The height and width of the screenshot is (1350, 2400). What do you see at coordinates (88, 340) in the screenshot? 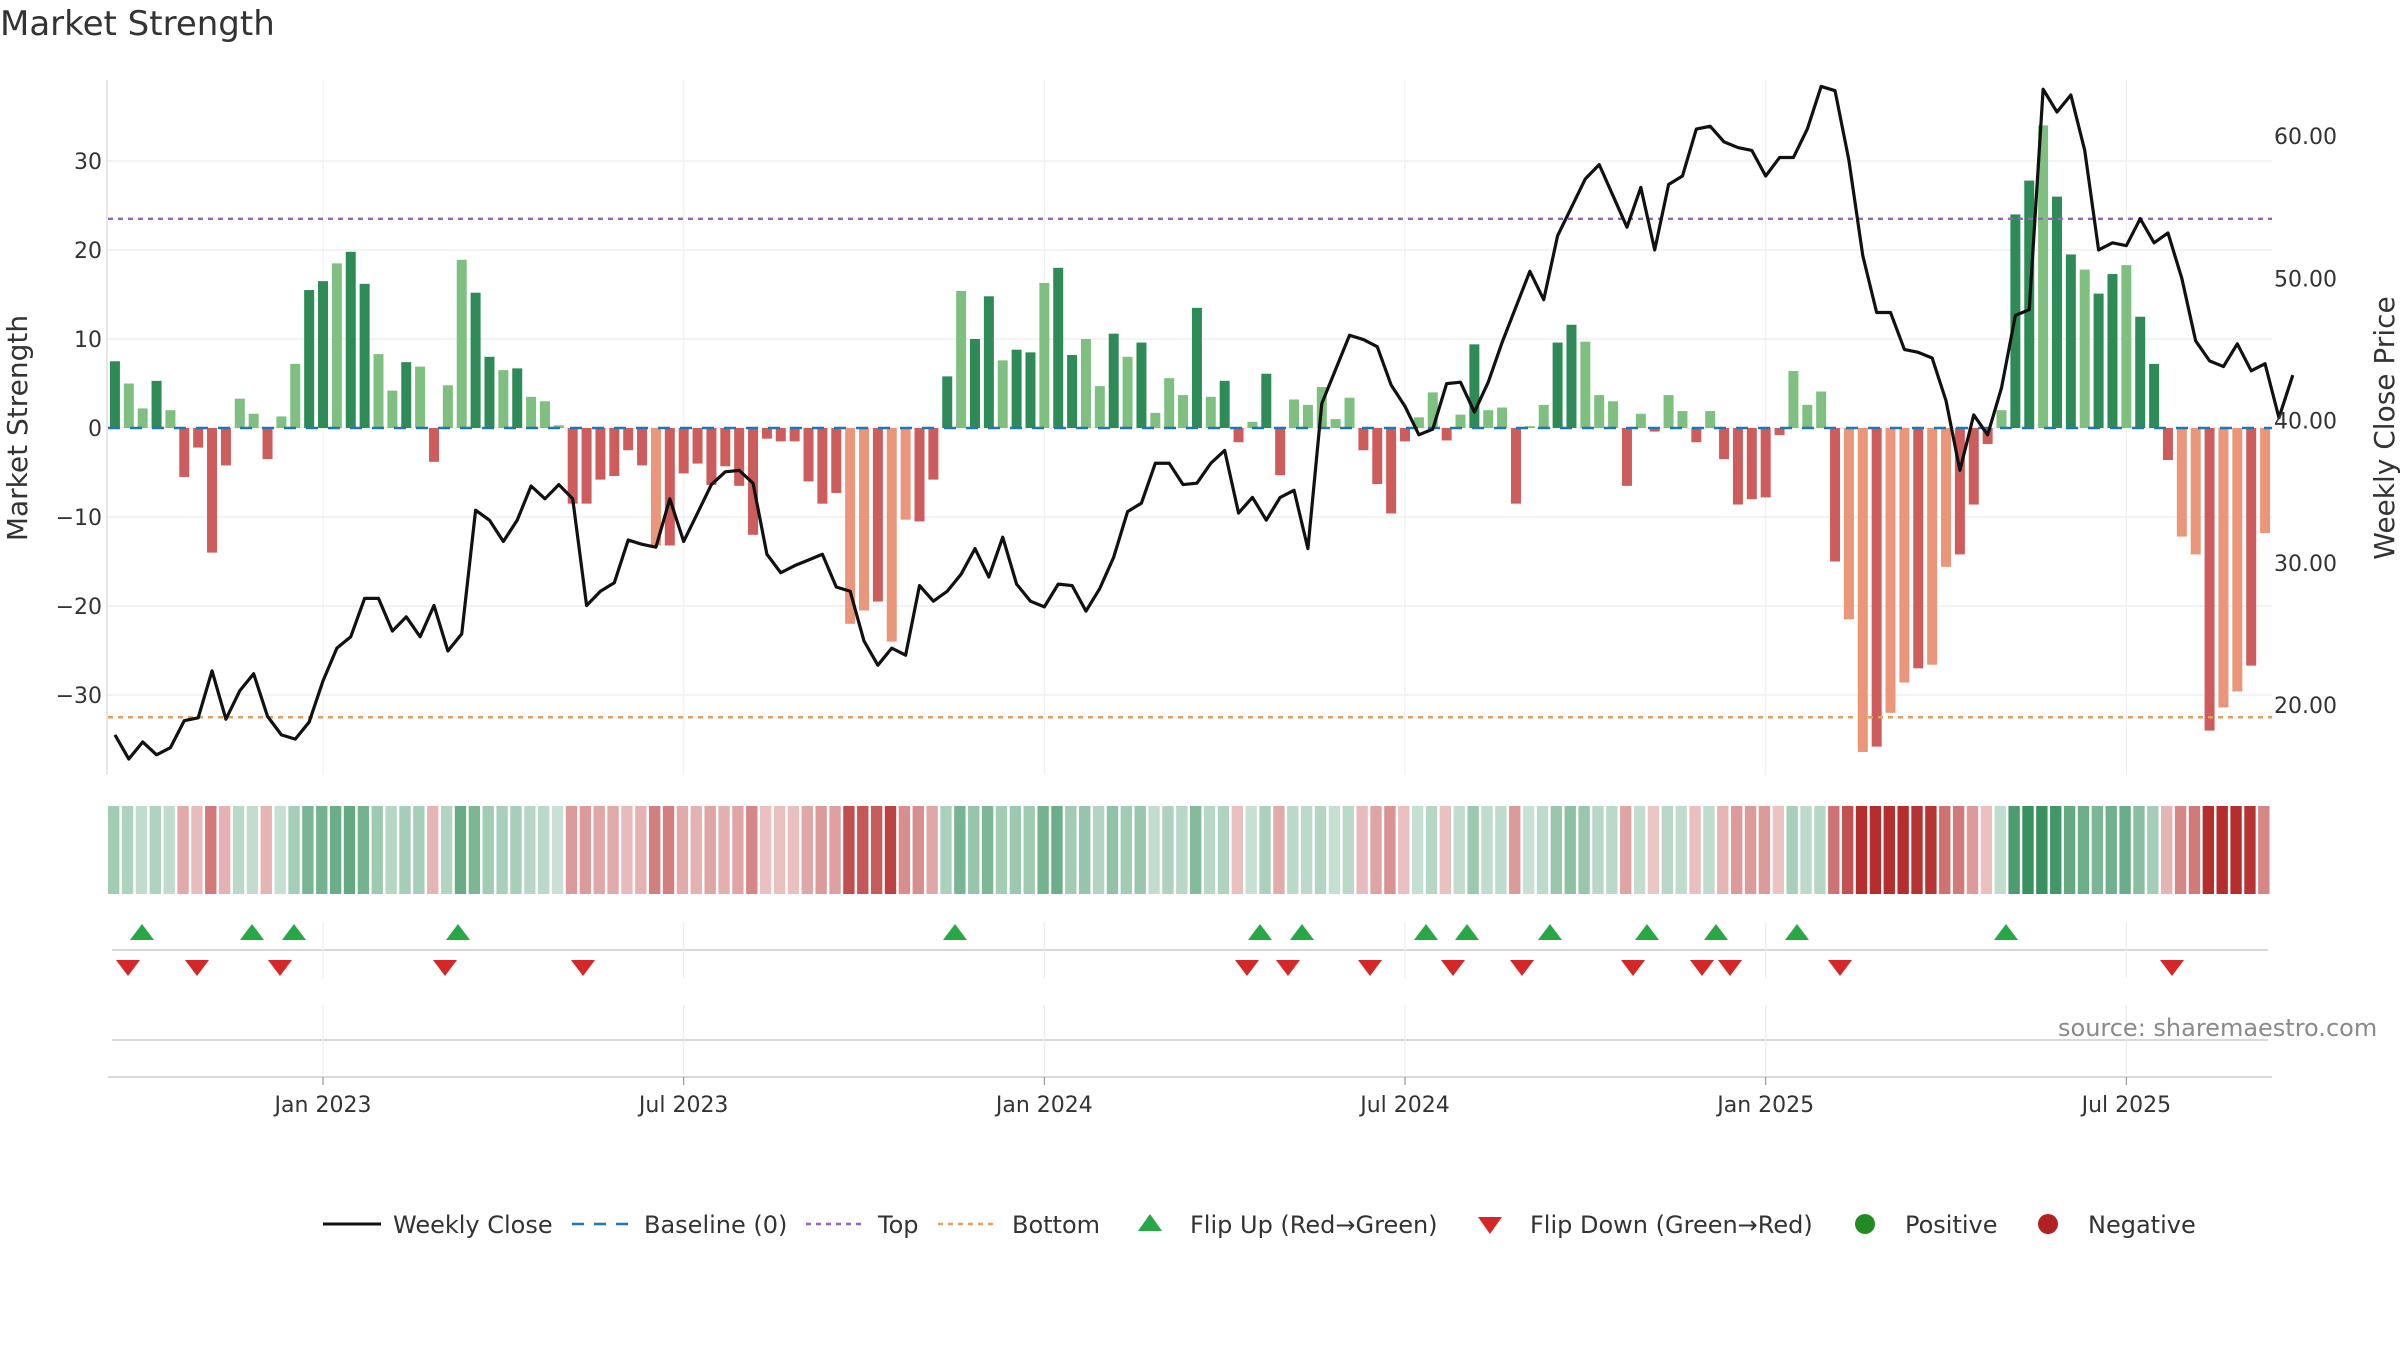
I see `y-tick-label: 10` at bounding box center [88, 340].